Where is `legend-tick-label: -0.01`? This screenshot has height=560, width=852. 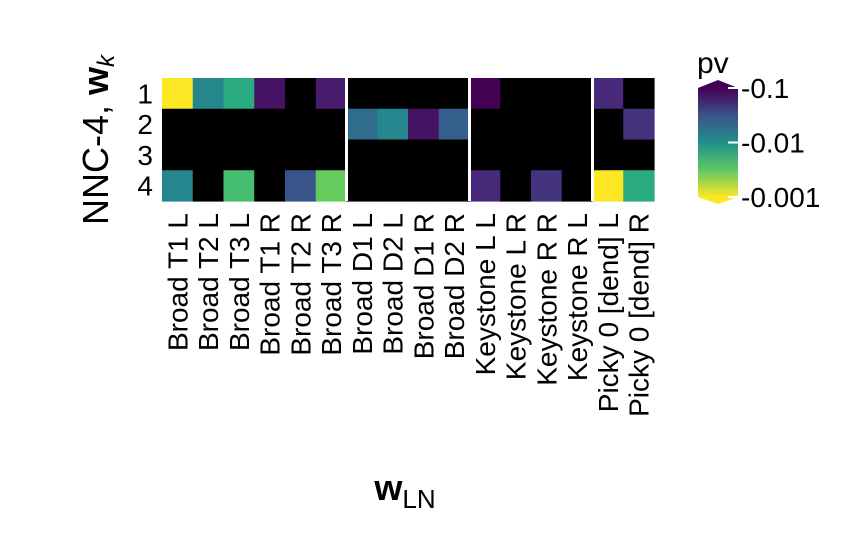 legend-tick-label: -0.01 is located at coordinates (773, 143).